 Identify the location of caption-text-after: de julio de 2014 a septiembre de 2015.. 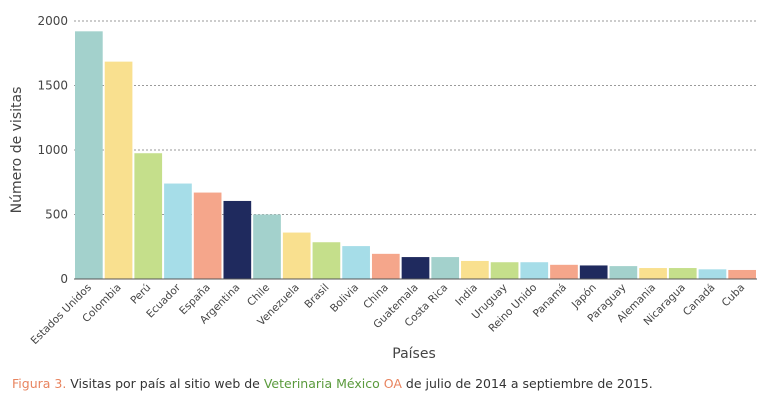
(527, 383).